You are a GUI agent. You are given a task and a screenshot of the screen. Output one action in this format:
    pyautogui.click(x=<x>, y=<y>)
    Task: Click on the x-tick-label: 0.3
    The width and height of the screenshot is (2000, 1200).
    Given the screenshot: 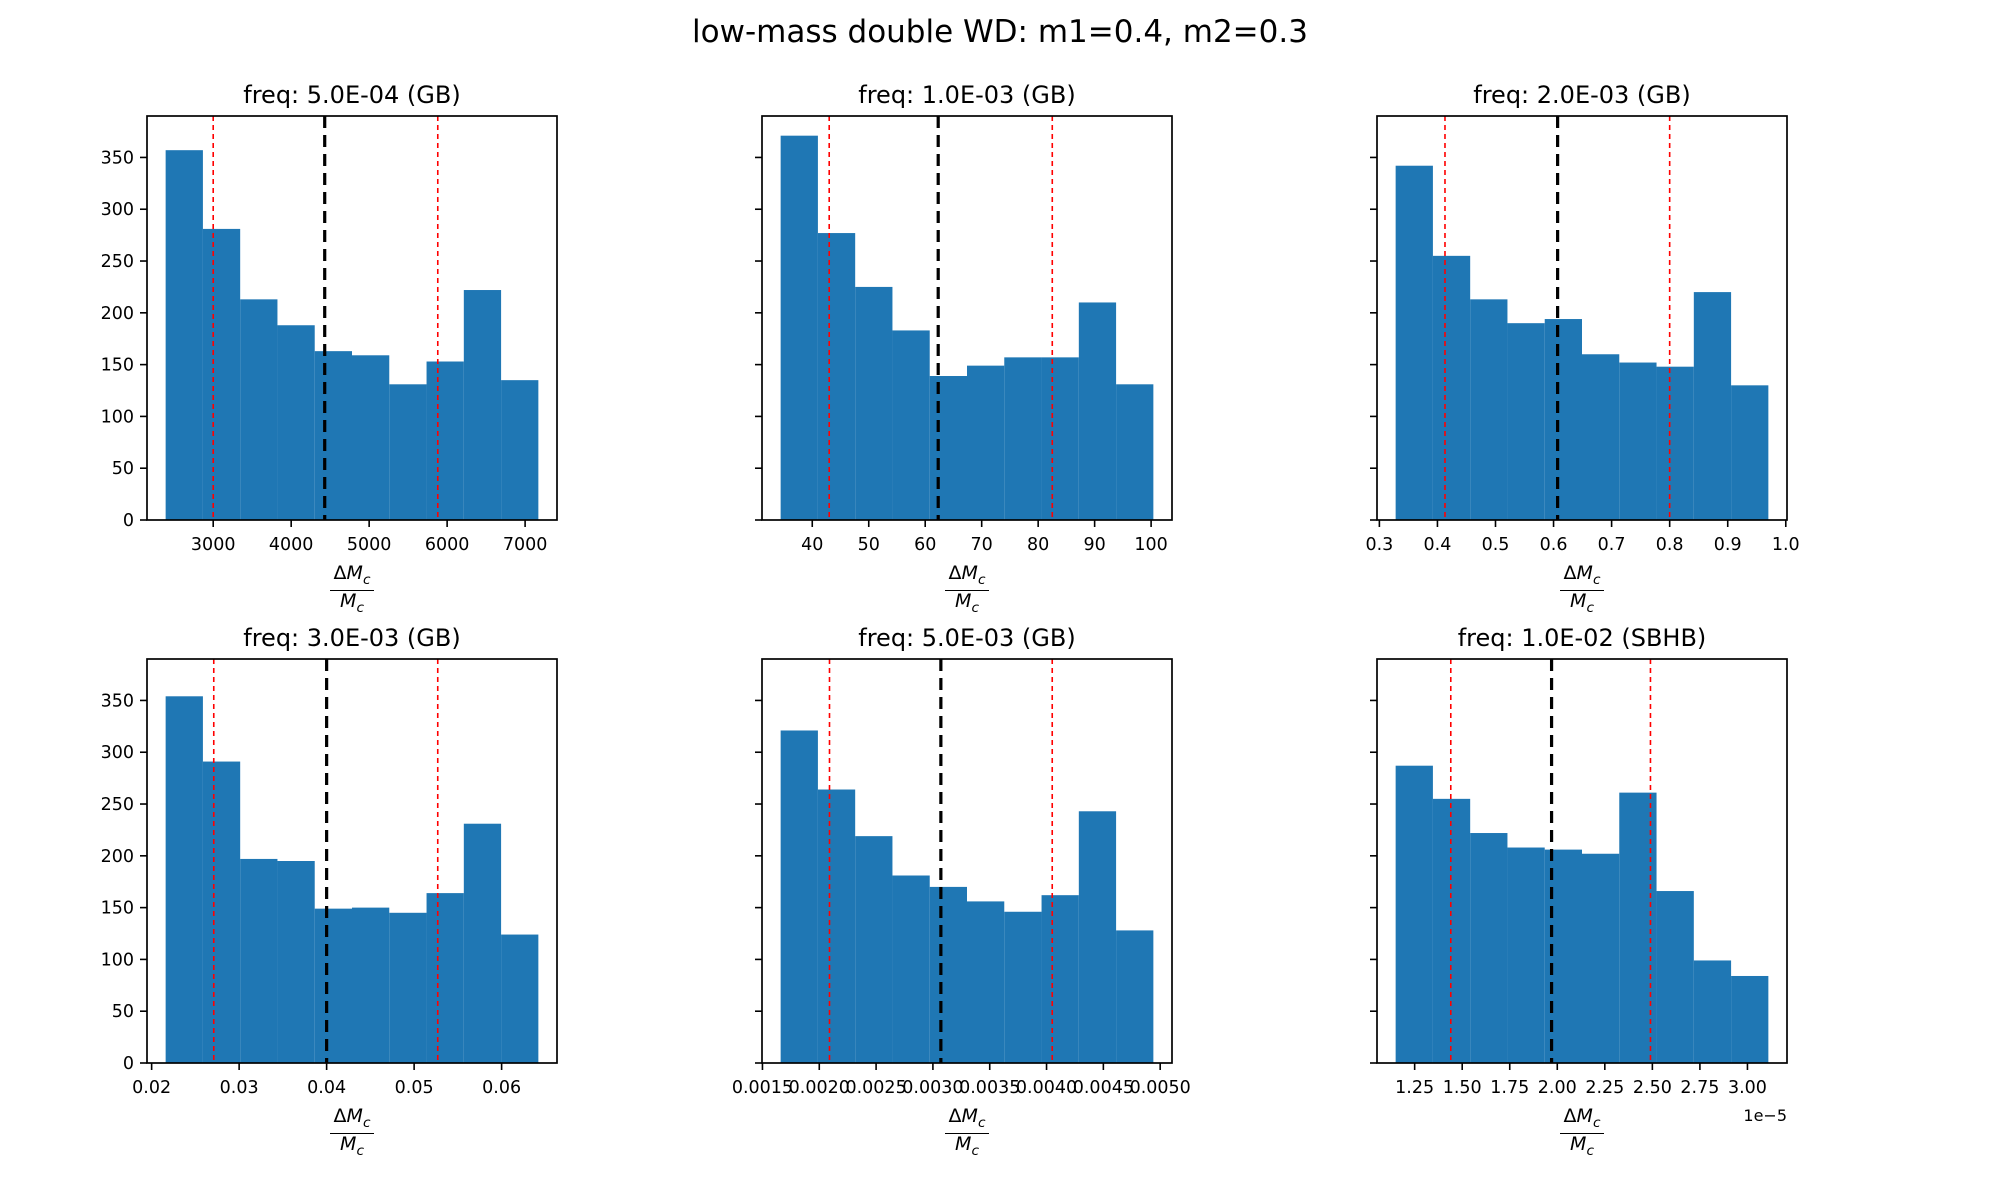 What is the action you would take?
    pyautogui.click(x=1379, y=545)
    